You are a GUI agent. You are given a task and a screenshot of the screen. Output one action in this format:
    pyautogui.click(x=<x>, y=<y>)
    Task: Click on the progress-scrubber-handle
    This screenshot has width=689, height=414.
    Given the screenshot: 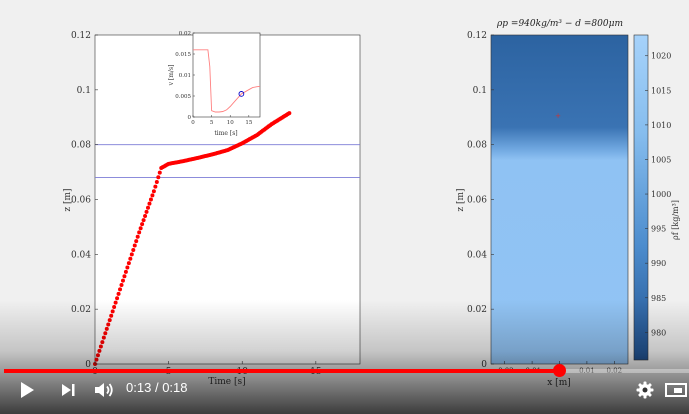 What is the action you would take?
    pyautogui.click(x=559, y=370)
    